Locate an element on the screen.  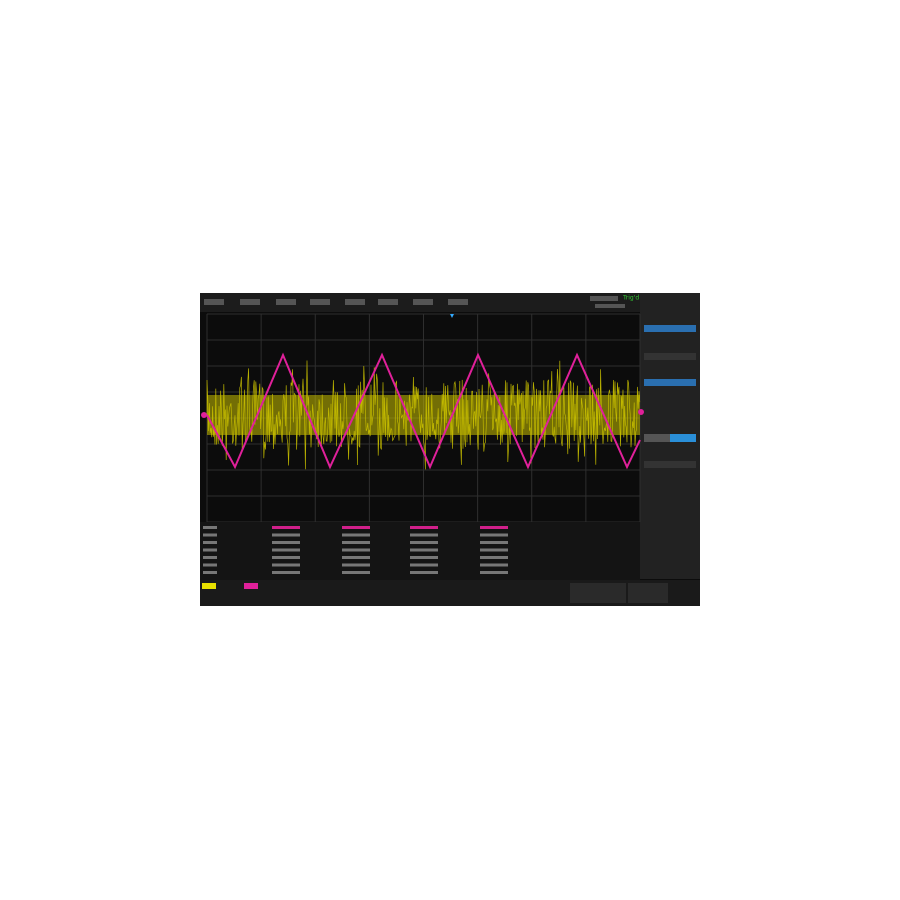
toolbar-icons is located at coordinates (414, 302).